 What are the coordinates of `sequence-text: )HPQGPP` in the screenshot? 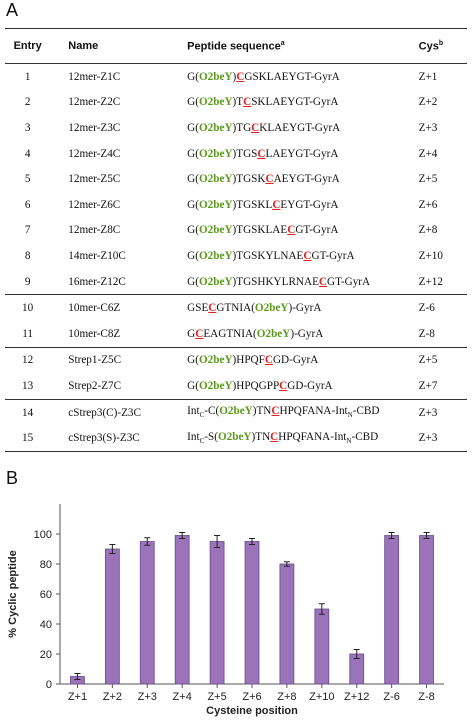 It's located at (256, 385).